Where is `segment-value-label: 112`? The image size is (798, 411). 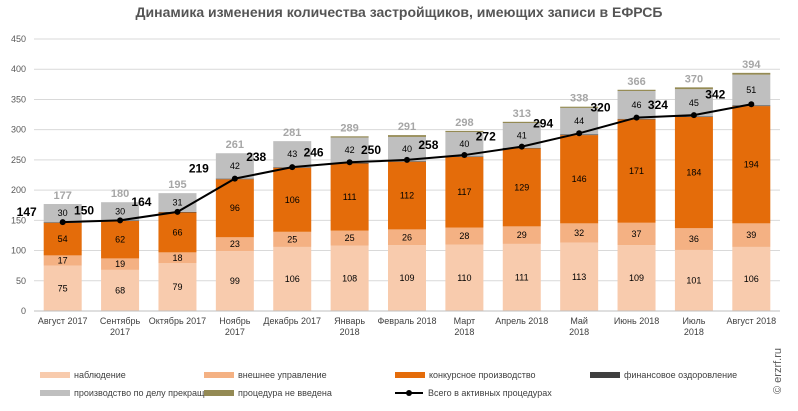
segment-value-label: 112 is located at coordinates (407, 196).